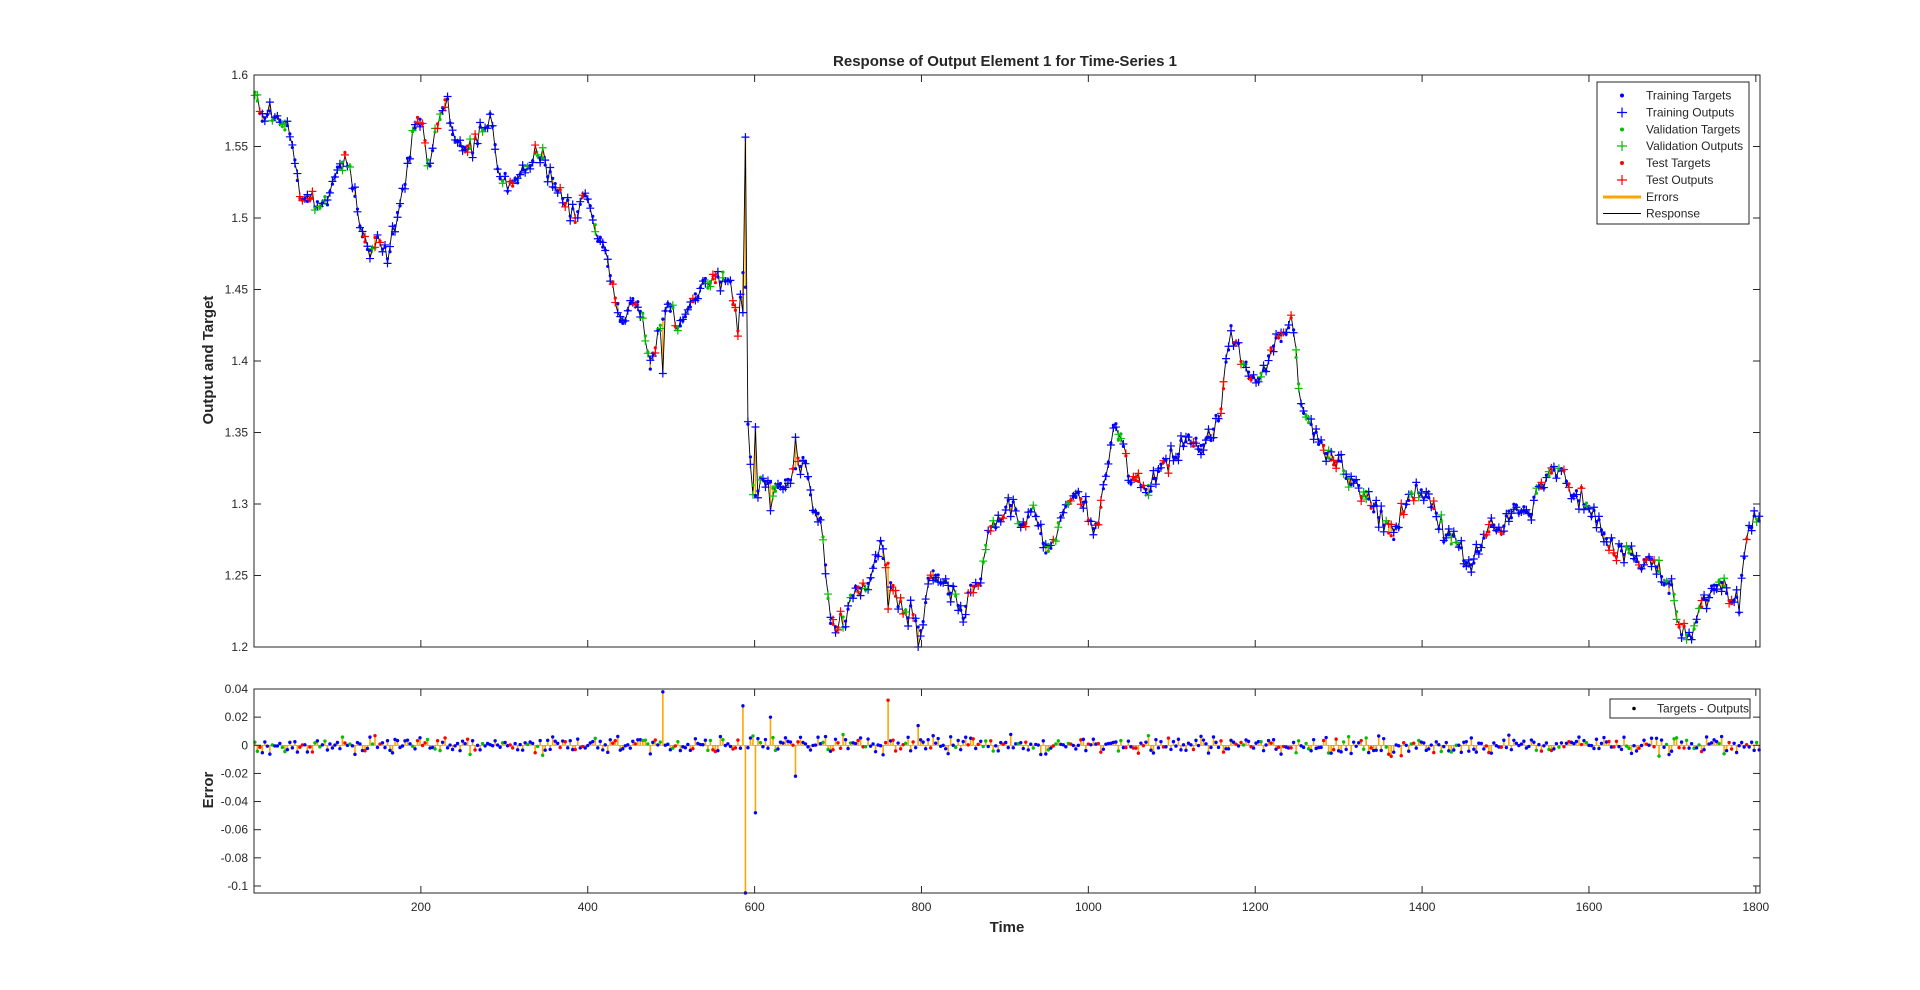 This screenshot has width=1920, height=990. I want to click on response-y-axis-label: Output and Target, so click(208, 360).